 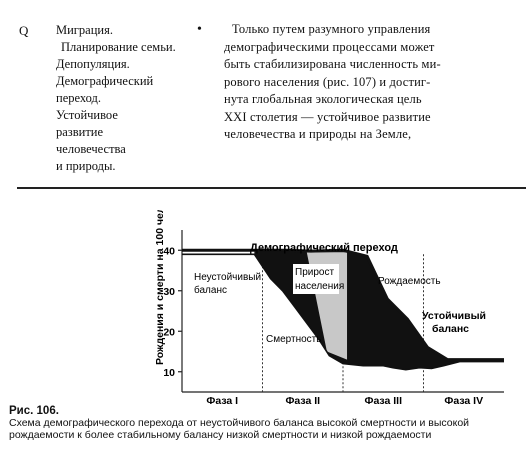 I want to click on keyword: и природы., so click(x=86, y=166).